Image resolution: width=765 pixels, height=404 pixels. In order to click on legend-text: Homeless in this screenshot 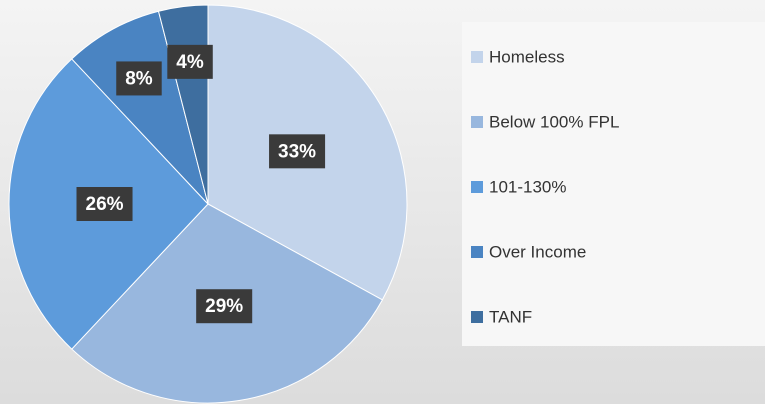, I will do `click(527, 56)`.